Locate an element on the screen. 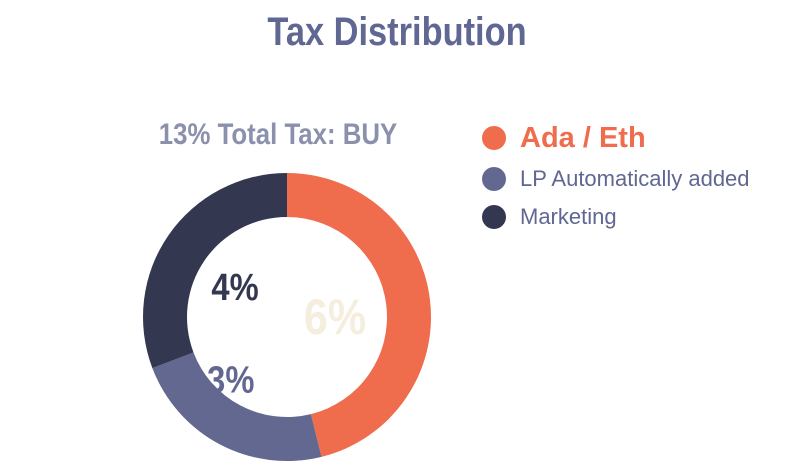 The height and width of the screenshot is (461, 794). legend-item-ada-eth: Ada / Eth is located at coordinates (637, 138).